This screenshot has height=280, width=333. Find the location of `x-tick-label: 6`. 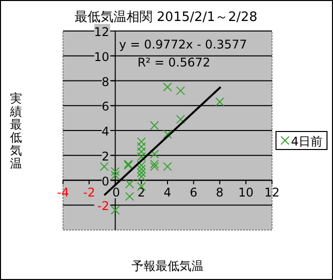

x-tick-label: 6 is located at coordinates (194, 192).